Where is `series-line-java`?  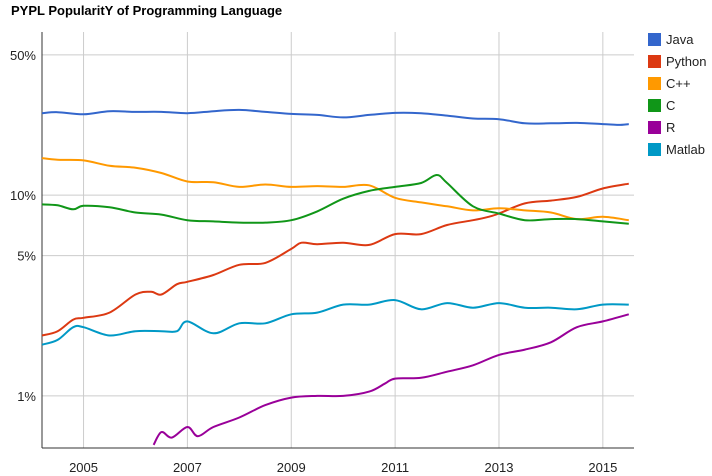
series-line-java is located at coordinates (335, 117).